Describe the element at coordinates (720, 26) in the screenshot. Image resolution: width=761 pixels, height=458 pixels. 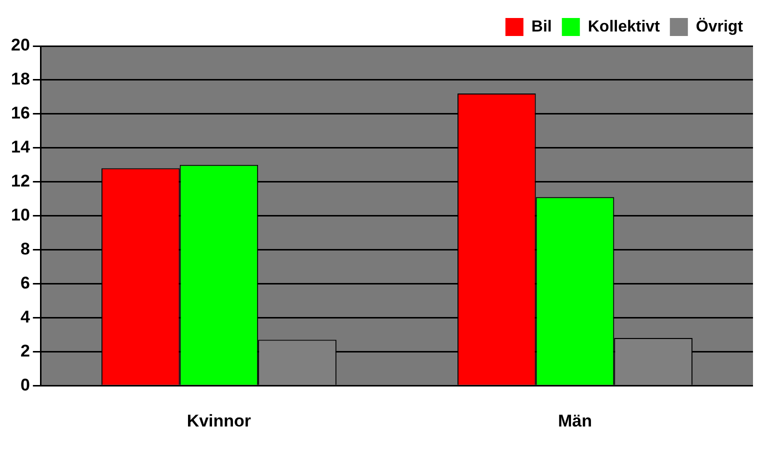
I see `legend-label: Övrigt` at that location.